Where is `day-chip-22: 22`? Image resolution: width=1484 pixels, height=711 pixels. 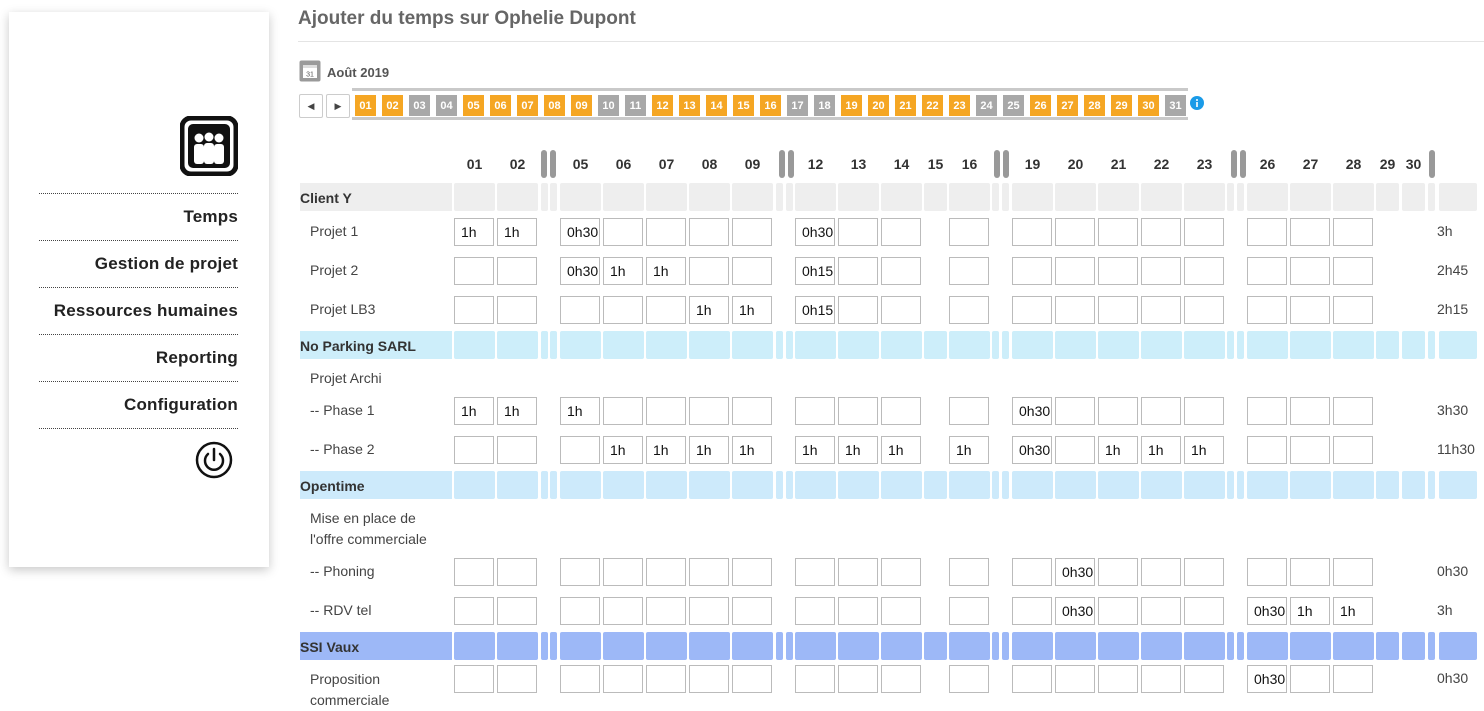
day-chip-22: 22 is located at coordinates (932, 105).